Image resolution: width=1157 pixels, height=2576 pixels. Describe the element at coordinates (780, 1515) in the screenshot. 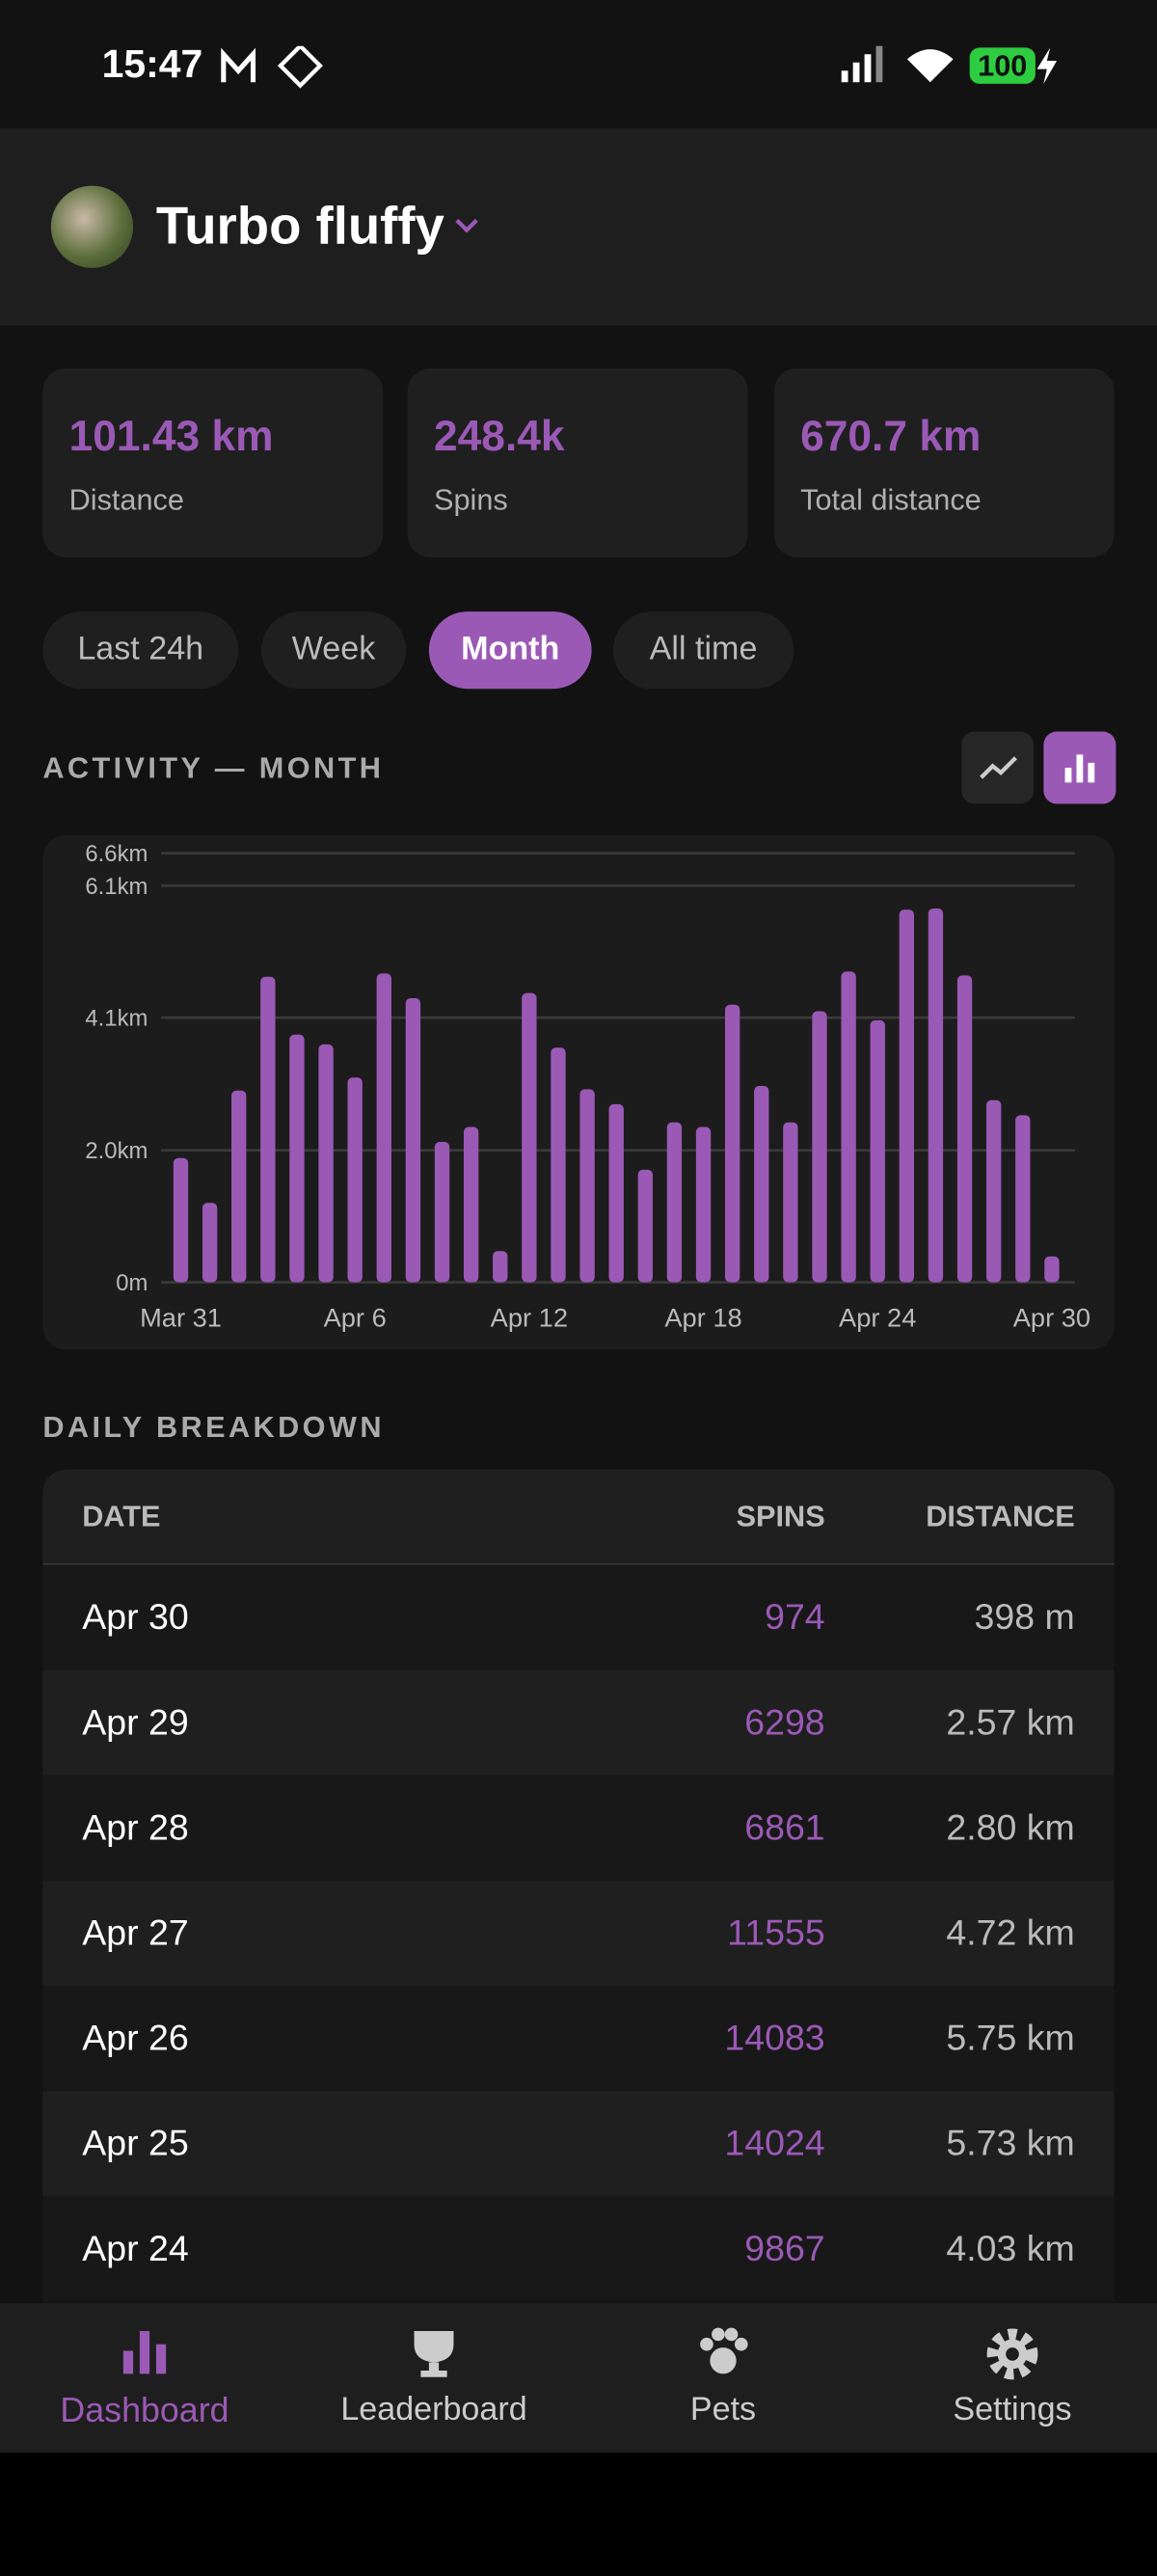

I see `column-header: SPINS` at that location.